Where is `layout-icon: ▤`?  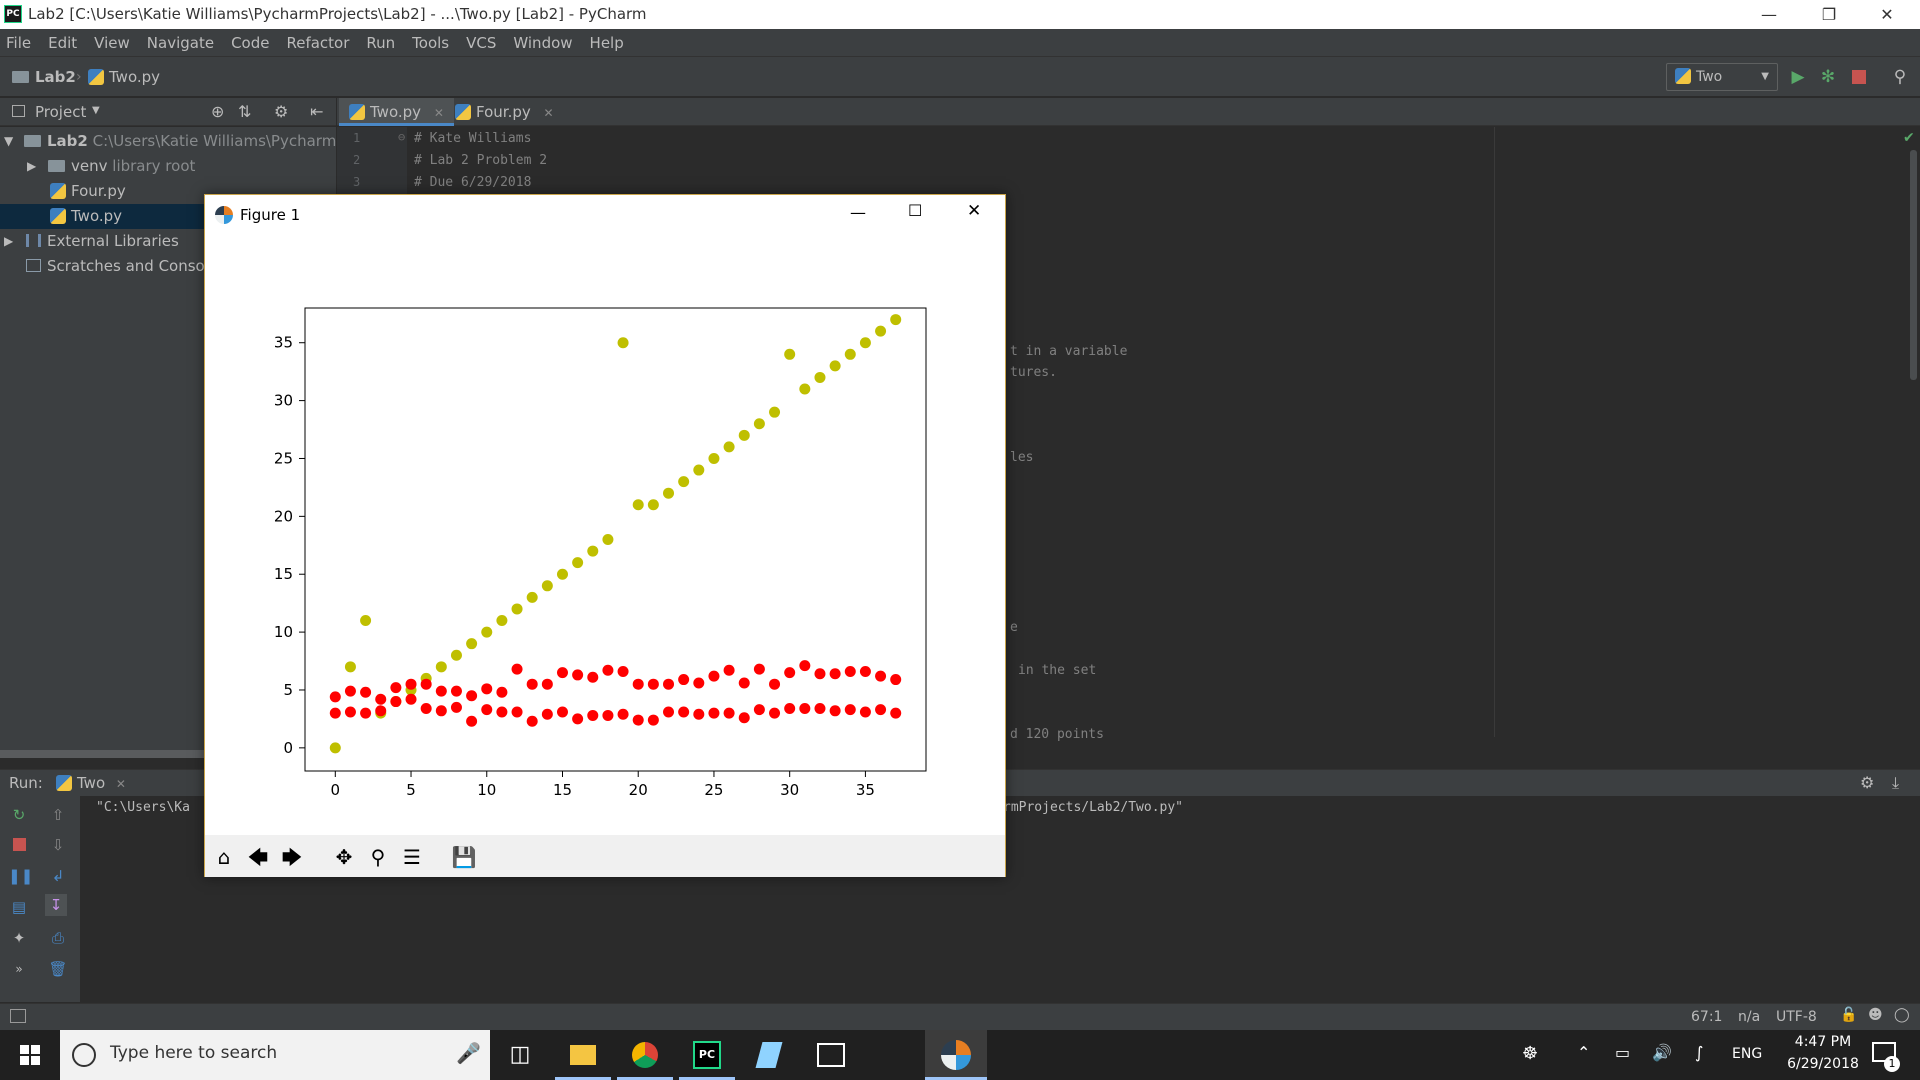 layout-icon: ▤ is located at coordinates (19, 907).